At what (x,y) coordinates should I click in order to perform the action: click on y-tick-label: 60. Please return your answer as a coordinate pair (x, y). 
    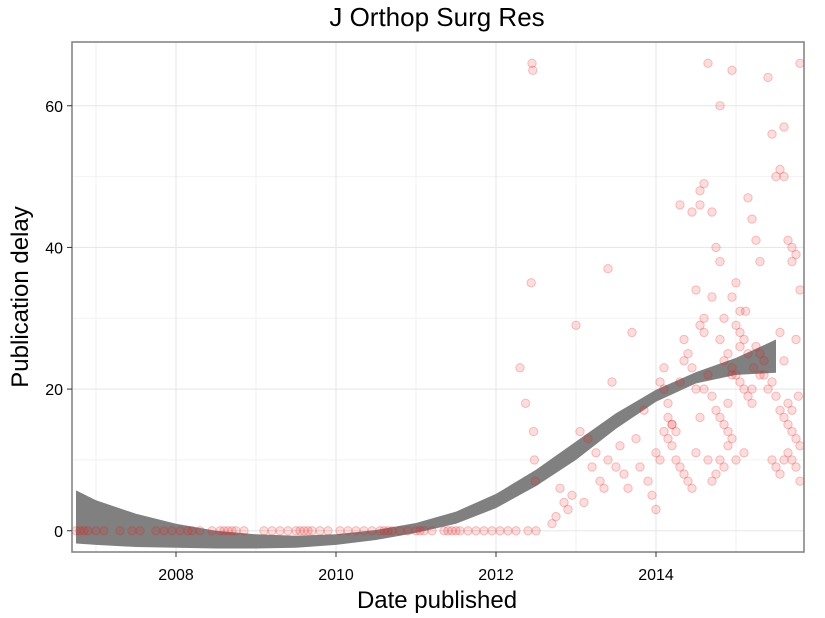
    Looking at the image, I should click on (54, 107).